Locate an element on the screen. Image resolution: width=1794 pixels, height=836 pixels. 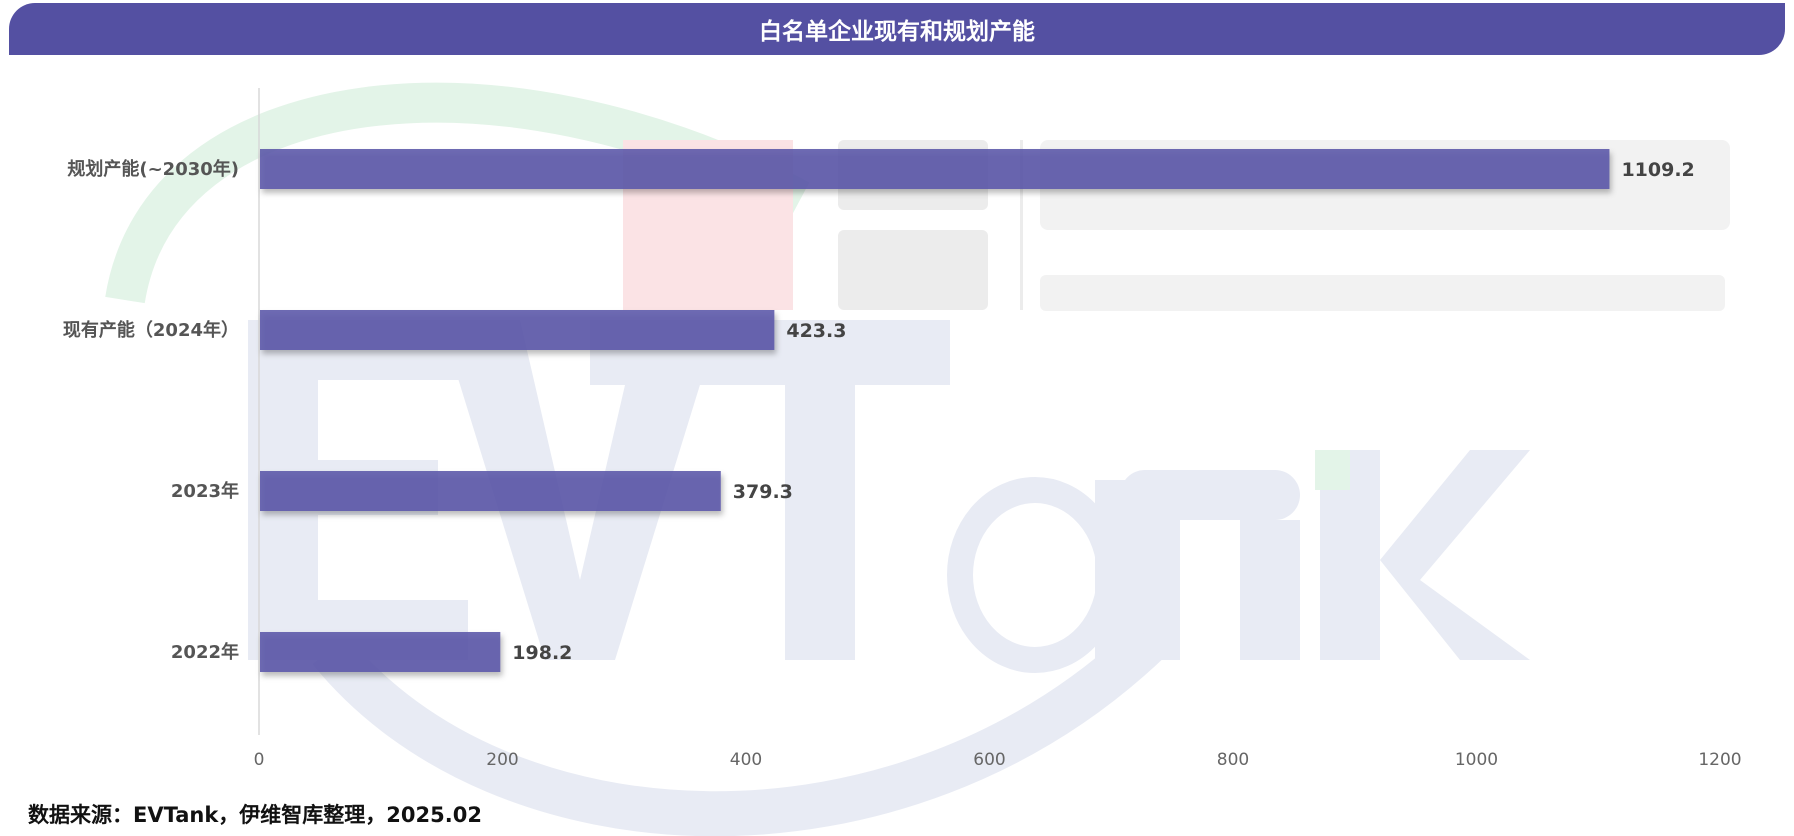
chart-title: 白名单企业现有和规划产能 is located at coordinates (897, 32).